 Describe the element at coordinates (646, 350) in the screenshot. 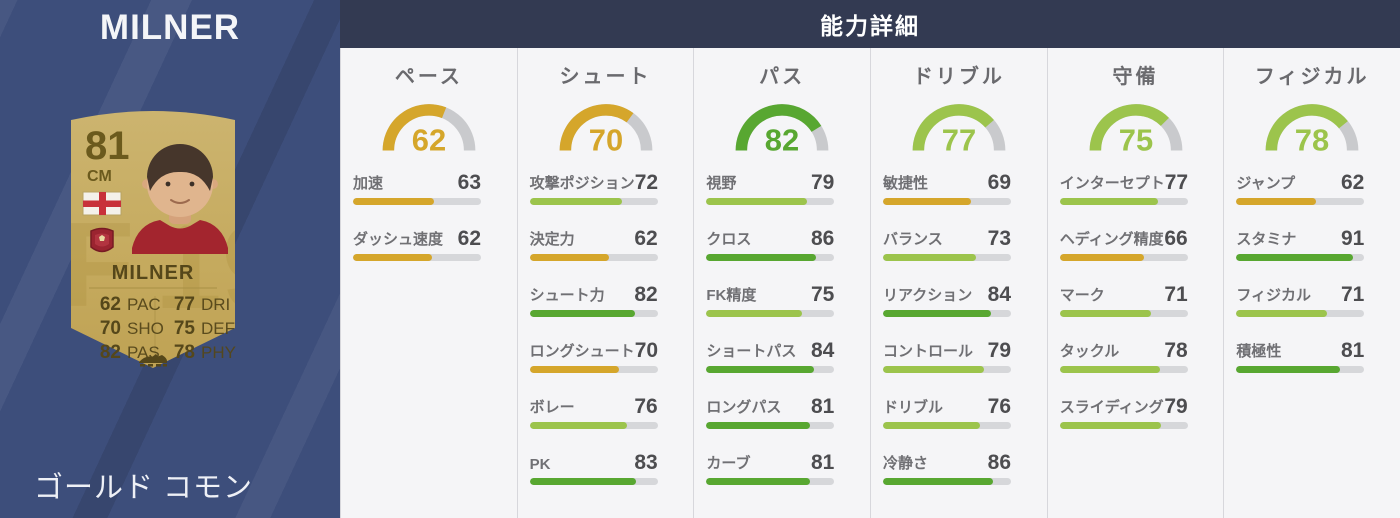

I see `stat-value: 70` at that location.